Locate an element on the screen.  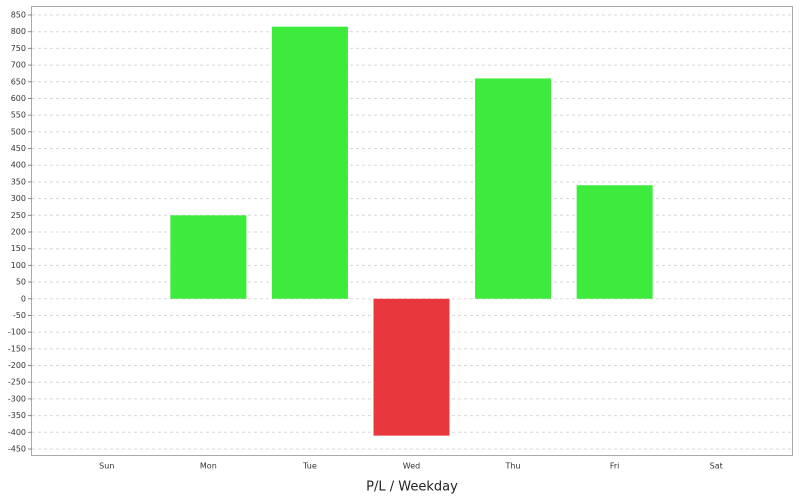
y-tick-label: -350 is located at coordinates (17, 415).